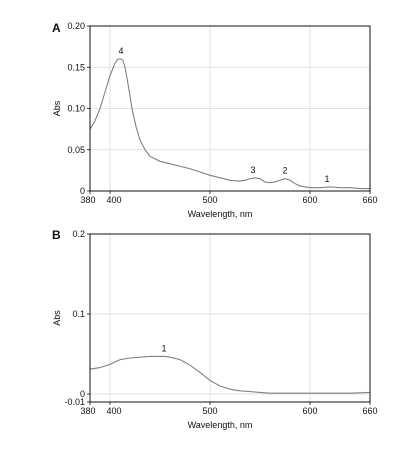 Image resolution: width=410 pixels, height=459 pixels. Describe the element at coordinates (82, 394) in the screenshot. I see `panel-b-y-tick-label: 0` at that location.